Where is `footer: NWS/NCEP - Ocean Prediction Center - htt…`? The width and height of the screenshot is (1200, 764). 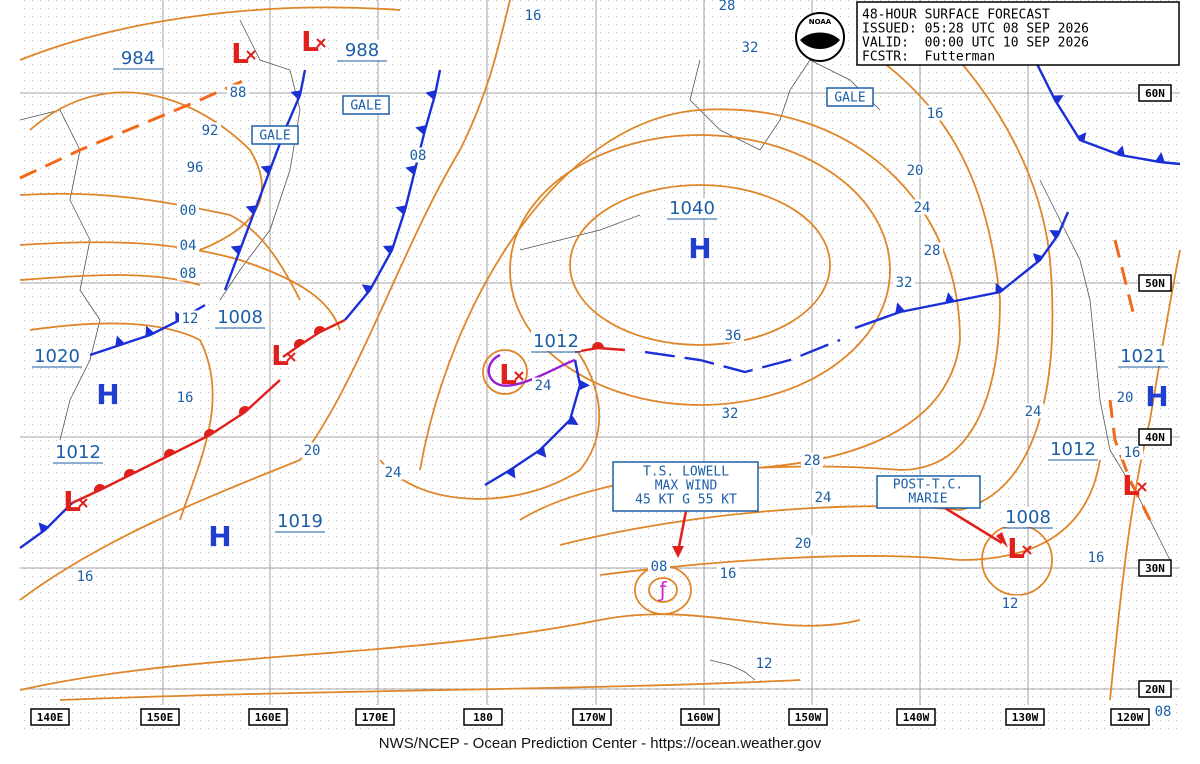 footer: NWS/NCEP - Ocean Prediction Center - htt… is located at coordinates (600, 743).